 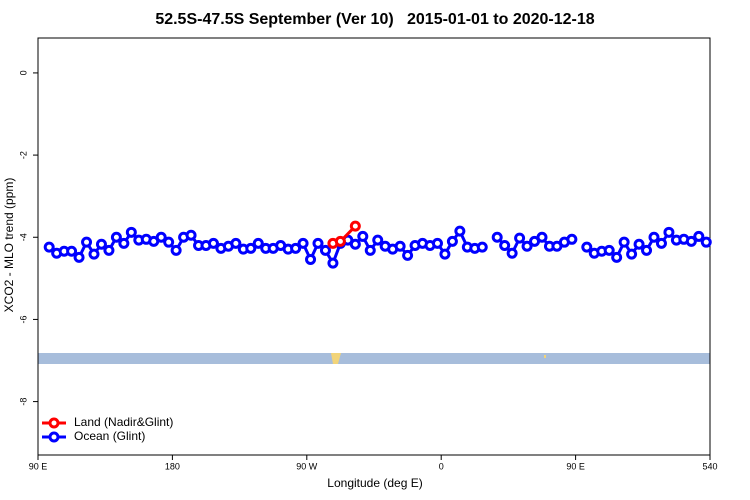 What do you see at coordinates (109, 436) in the screenshot?
I see `legend-label: Ocean (Glint)` at bounding box center [109, 436].